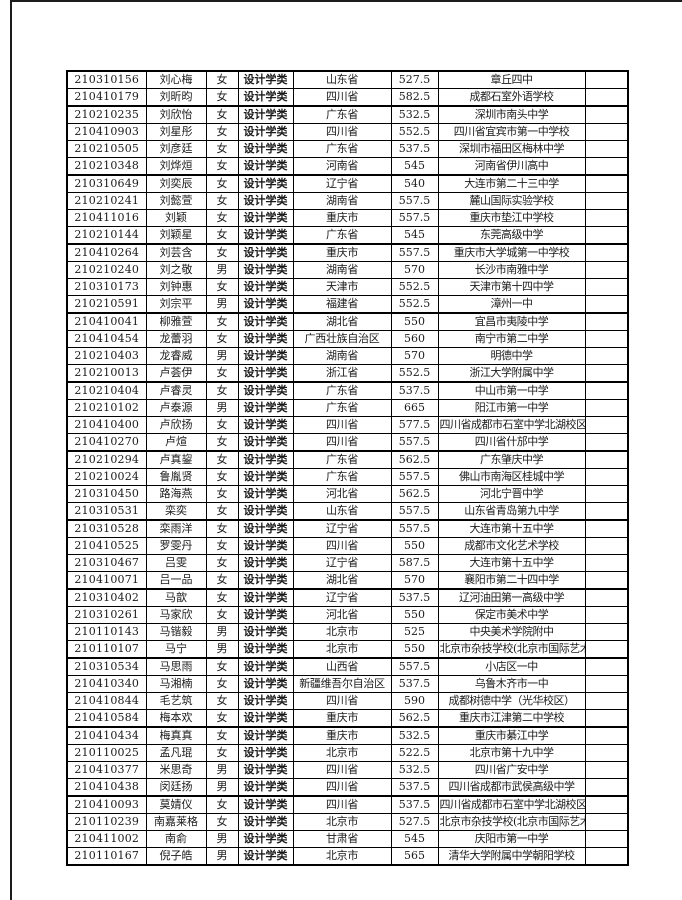 The height and width of the screenshot is (900, 682). Describe the element at coordinates (176, 287) in the screenshot. I see `cell-name: 刘钟惠` at that location.